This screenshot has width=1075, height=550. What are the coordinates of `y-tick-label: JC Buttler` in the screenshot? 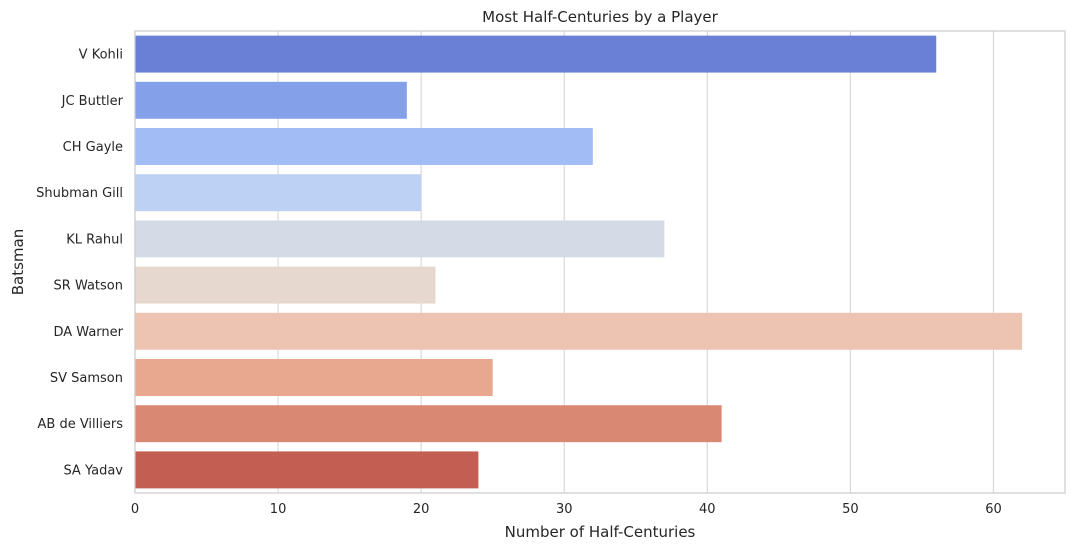 It's located at (92, 101).